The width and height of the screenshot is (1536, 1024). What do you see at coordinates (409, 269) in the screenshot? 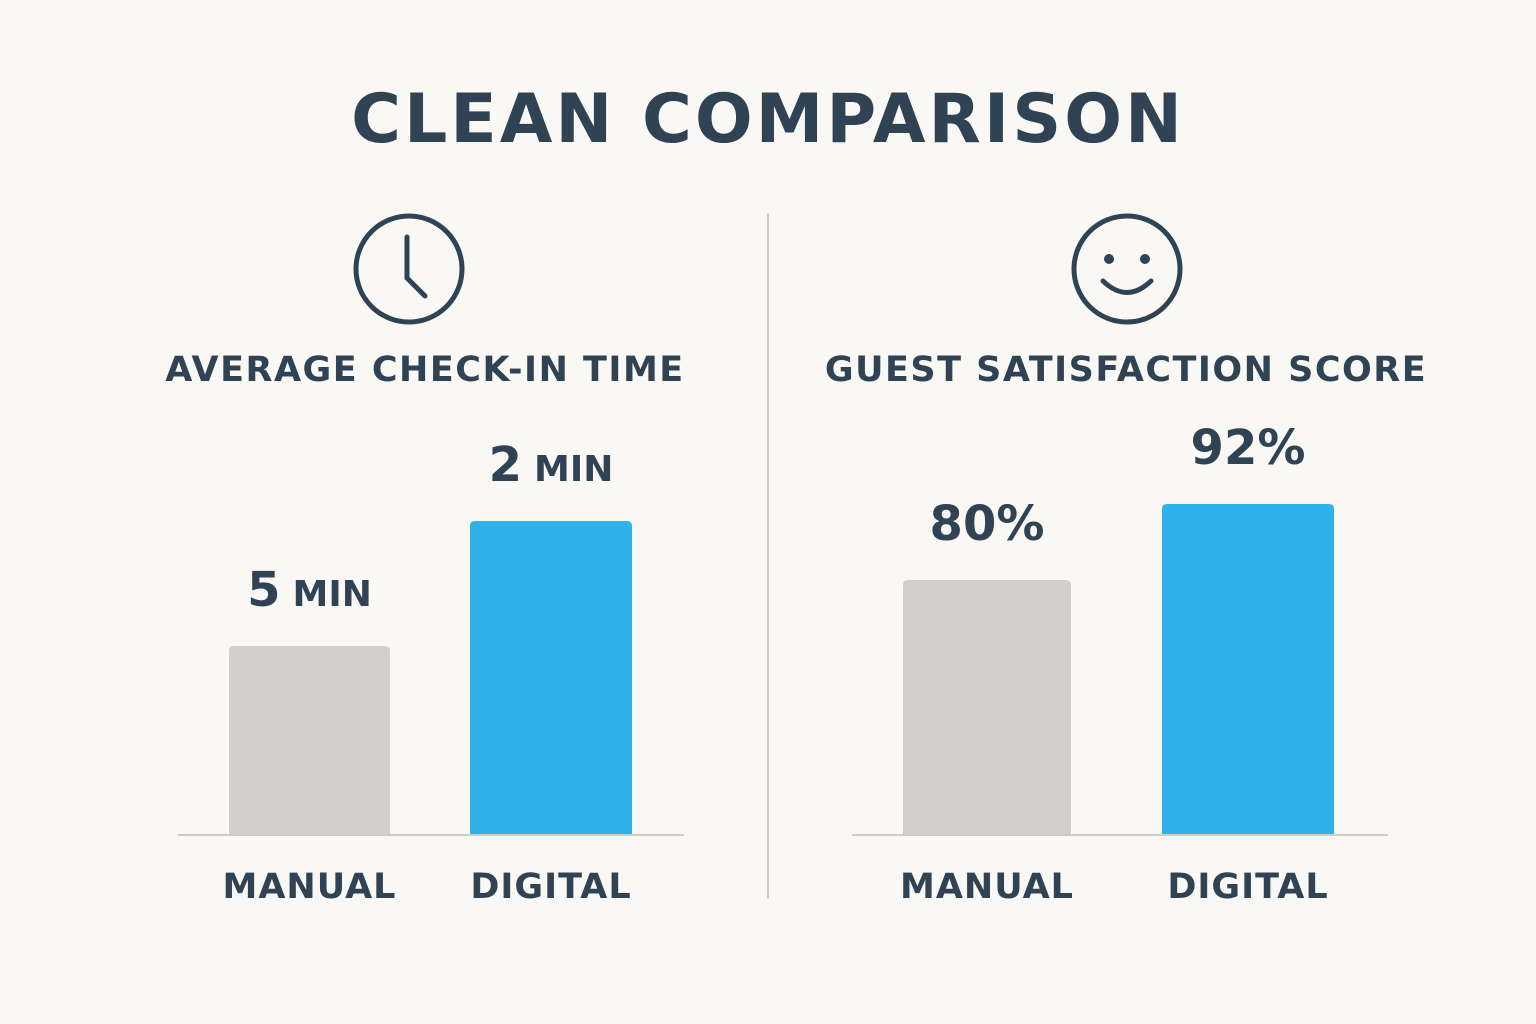
I see `clock-icon` at bounding box center [409, 269].